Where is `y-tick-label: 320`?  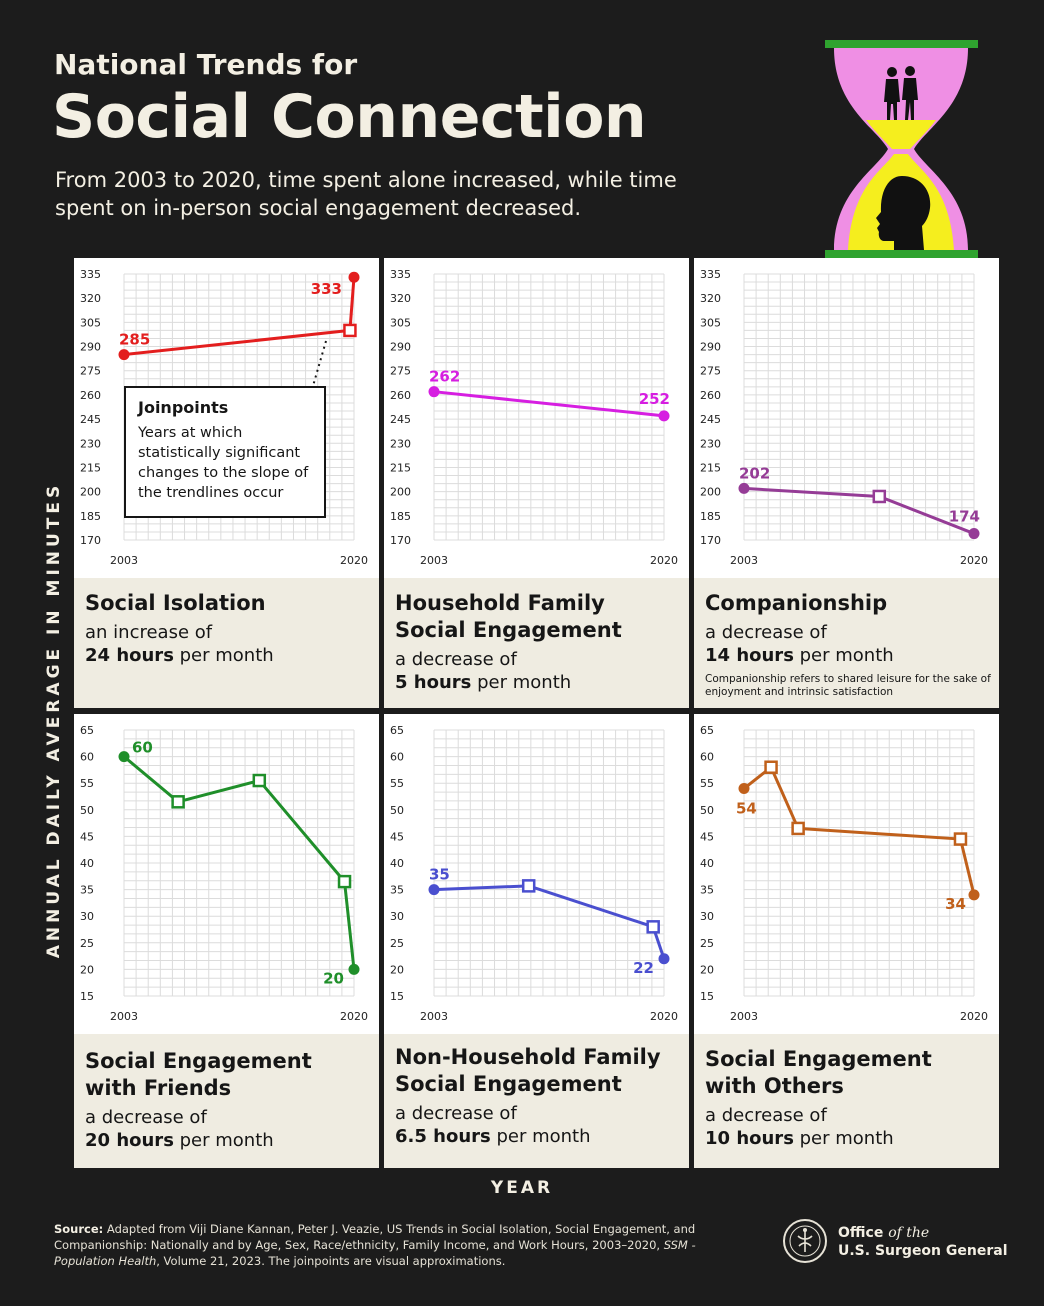 y-tick-label: 320 is located at coordinates (710, 298).